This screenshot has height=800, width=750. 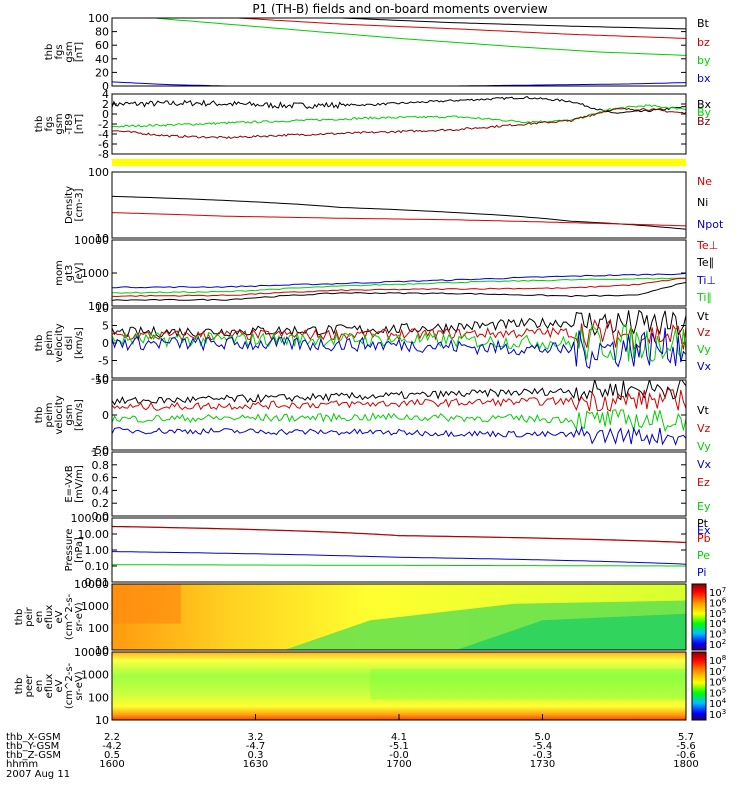 I want to click on panel-4-ylabel: momgt3[eV], so click(x=69, y=273).